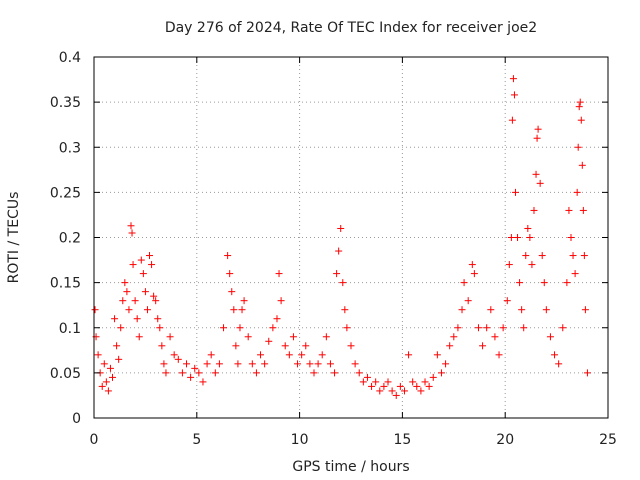  What do you see at coordinates (608, 440) in the screenshot?
I see `x-tick-label: 25` at bounding box center [608, 440].